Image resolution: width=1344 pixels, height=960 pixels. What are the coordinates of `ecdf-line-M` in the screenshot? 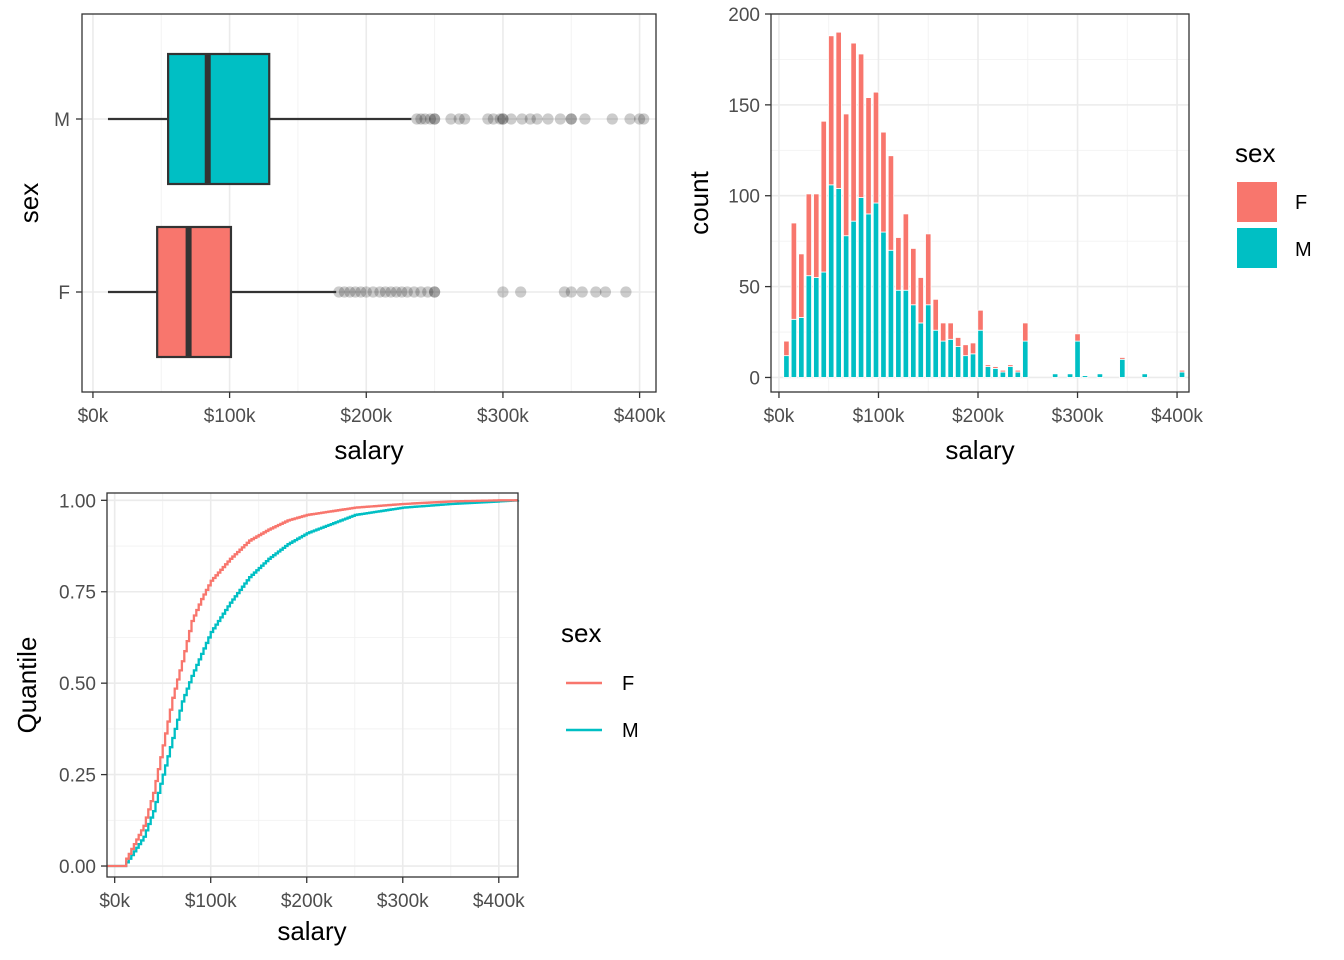 It's located at (313, 683).